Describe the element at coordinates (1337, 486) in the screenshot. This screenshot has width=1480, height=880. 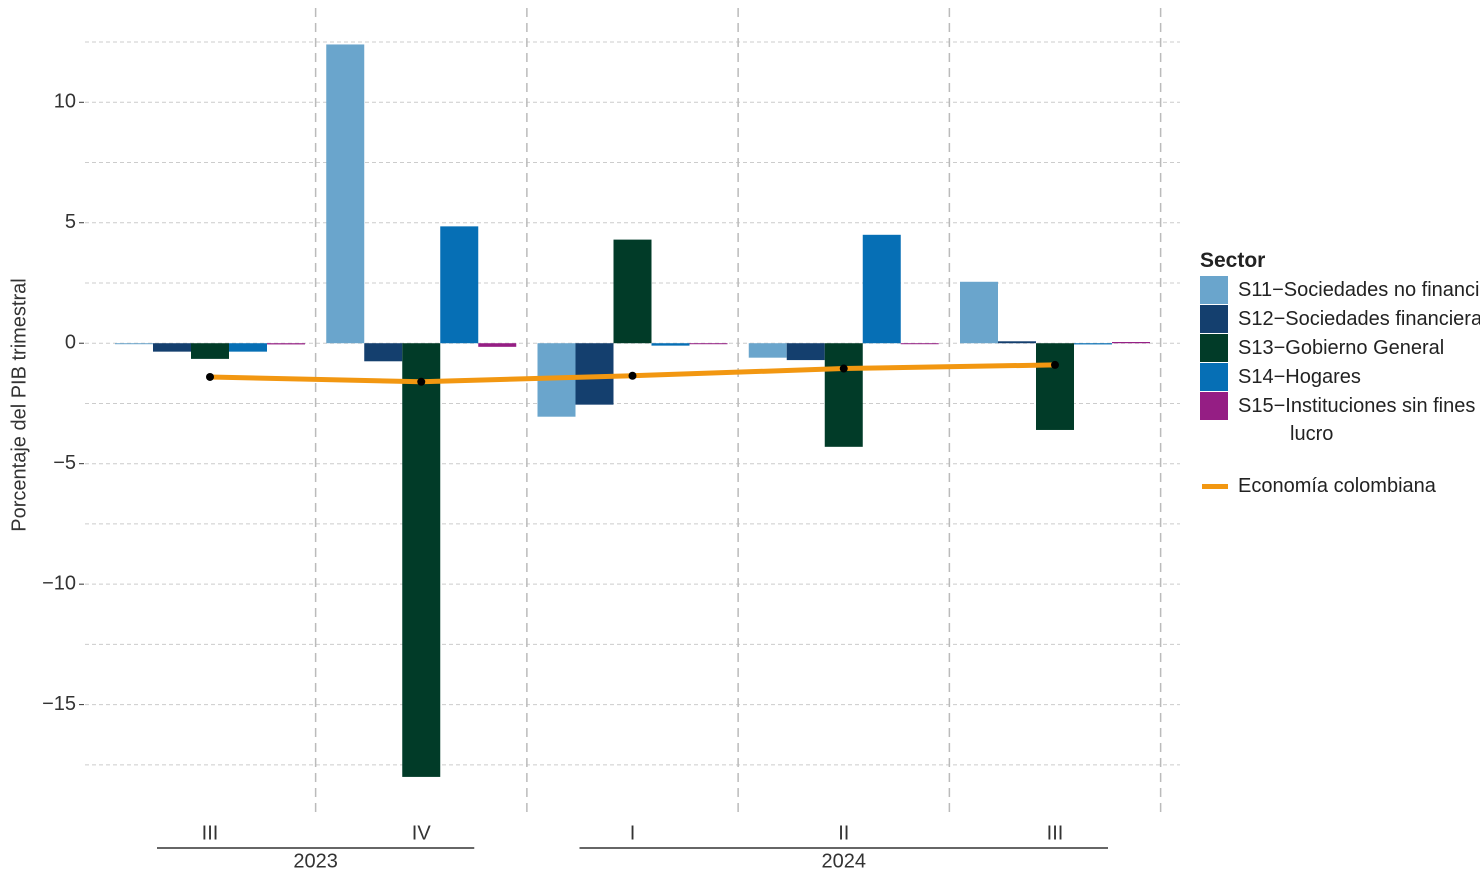
I see `legend-label: Economía colombiana` at that location.